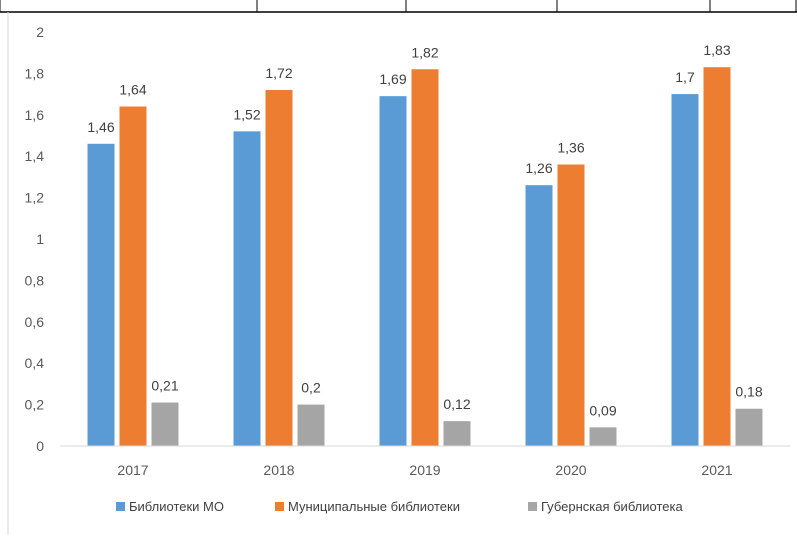 Image resolution: width=797 pixels, height=540 pixels. What do you see at coordinates (570, 470) in the screenshot?
I see `x-tick-label: 2020` at bounding box center [570, 470].